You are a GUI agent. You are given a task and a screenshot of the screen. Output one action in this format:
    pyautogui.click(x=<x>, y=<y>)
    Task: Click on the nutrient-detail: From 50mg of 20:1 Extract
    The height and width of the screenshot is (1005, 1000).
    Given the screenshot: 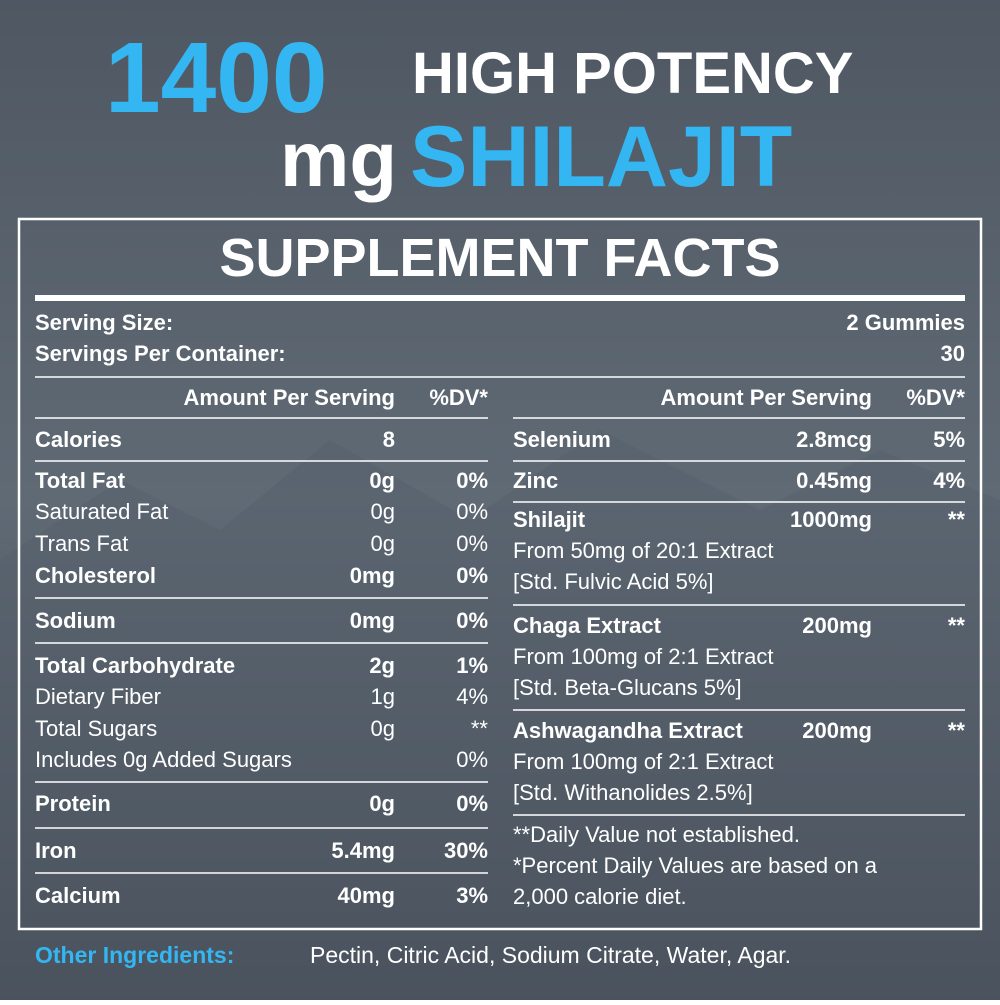 What is the action you would take?
    pyautogui.click(x=643, y=550)
    